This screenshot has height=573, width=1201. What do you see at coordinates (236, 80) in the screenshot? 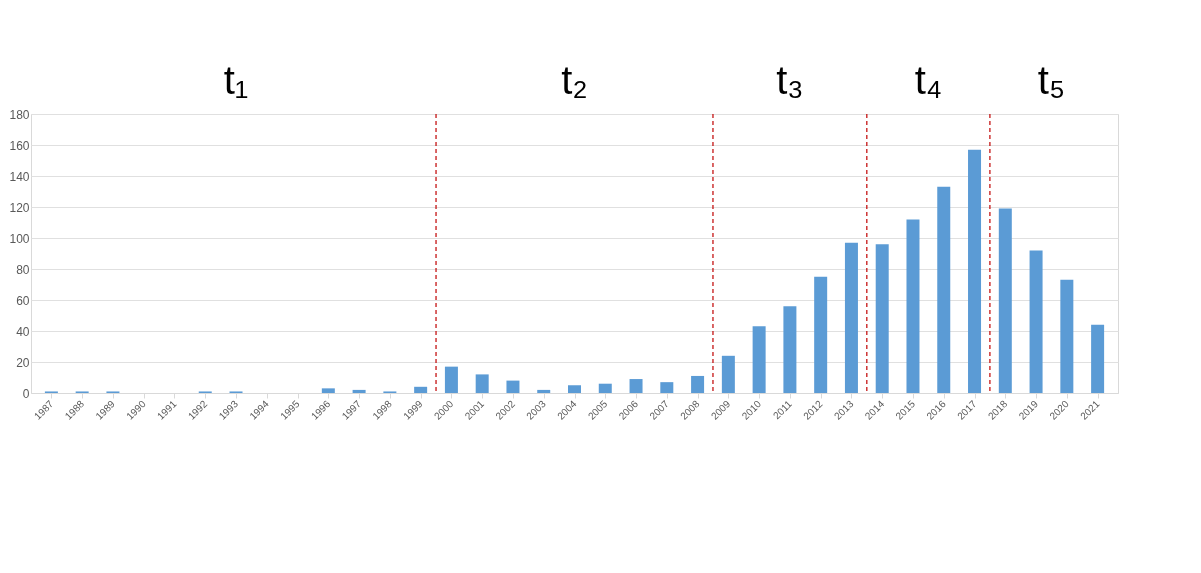
I see `text: t₁` at bounding box center [236, 80].